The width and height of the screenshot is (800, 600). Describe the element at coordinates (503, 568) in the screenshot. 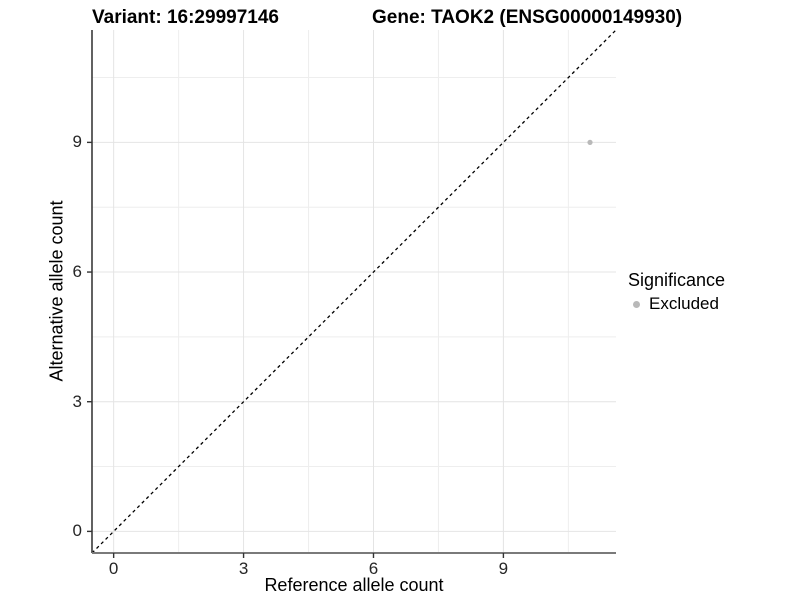

I see `x-tick-label: 9` at that location.